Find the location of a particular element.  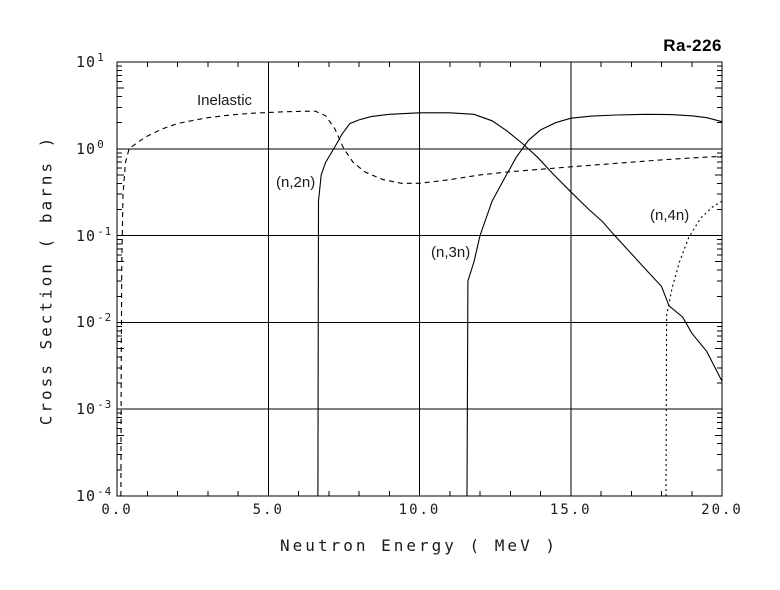

x-tick-label: 15.0 is located at coordinates (570, 510).